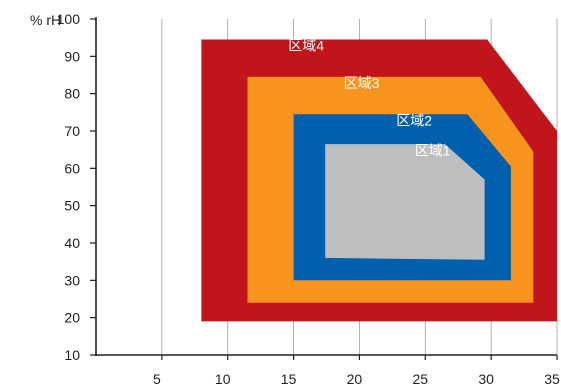 The height and width of the screenshot is (388, 561). I want to click on zone-label: 区域3, so click(362, 83).